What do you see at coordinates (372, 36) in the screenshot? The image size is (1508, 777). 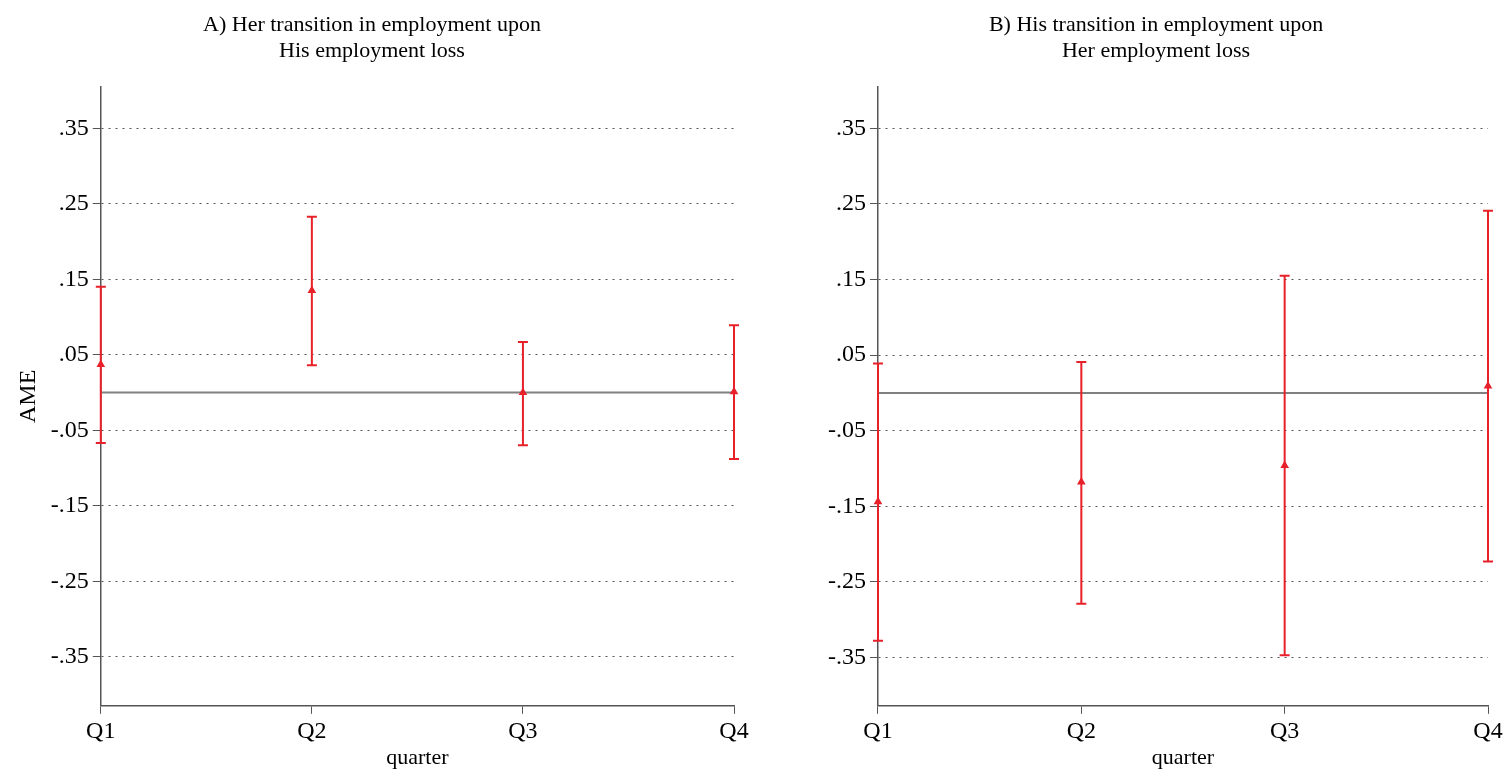 I see `chart-title: A) Her transition in employment upon His employment loss` at bounding box center [372, 36].